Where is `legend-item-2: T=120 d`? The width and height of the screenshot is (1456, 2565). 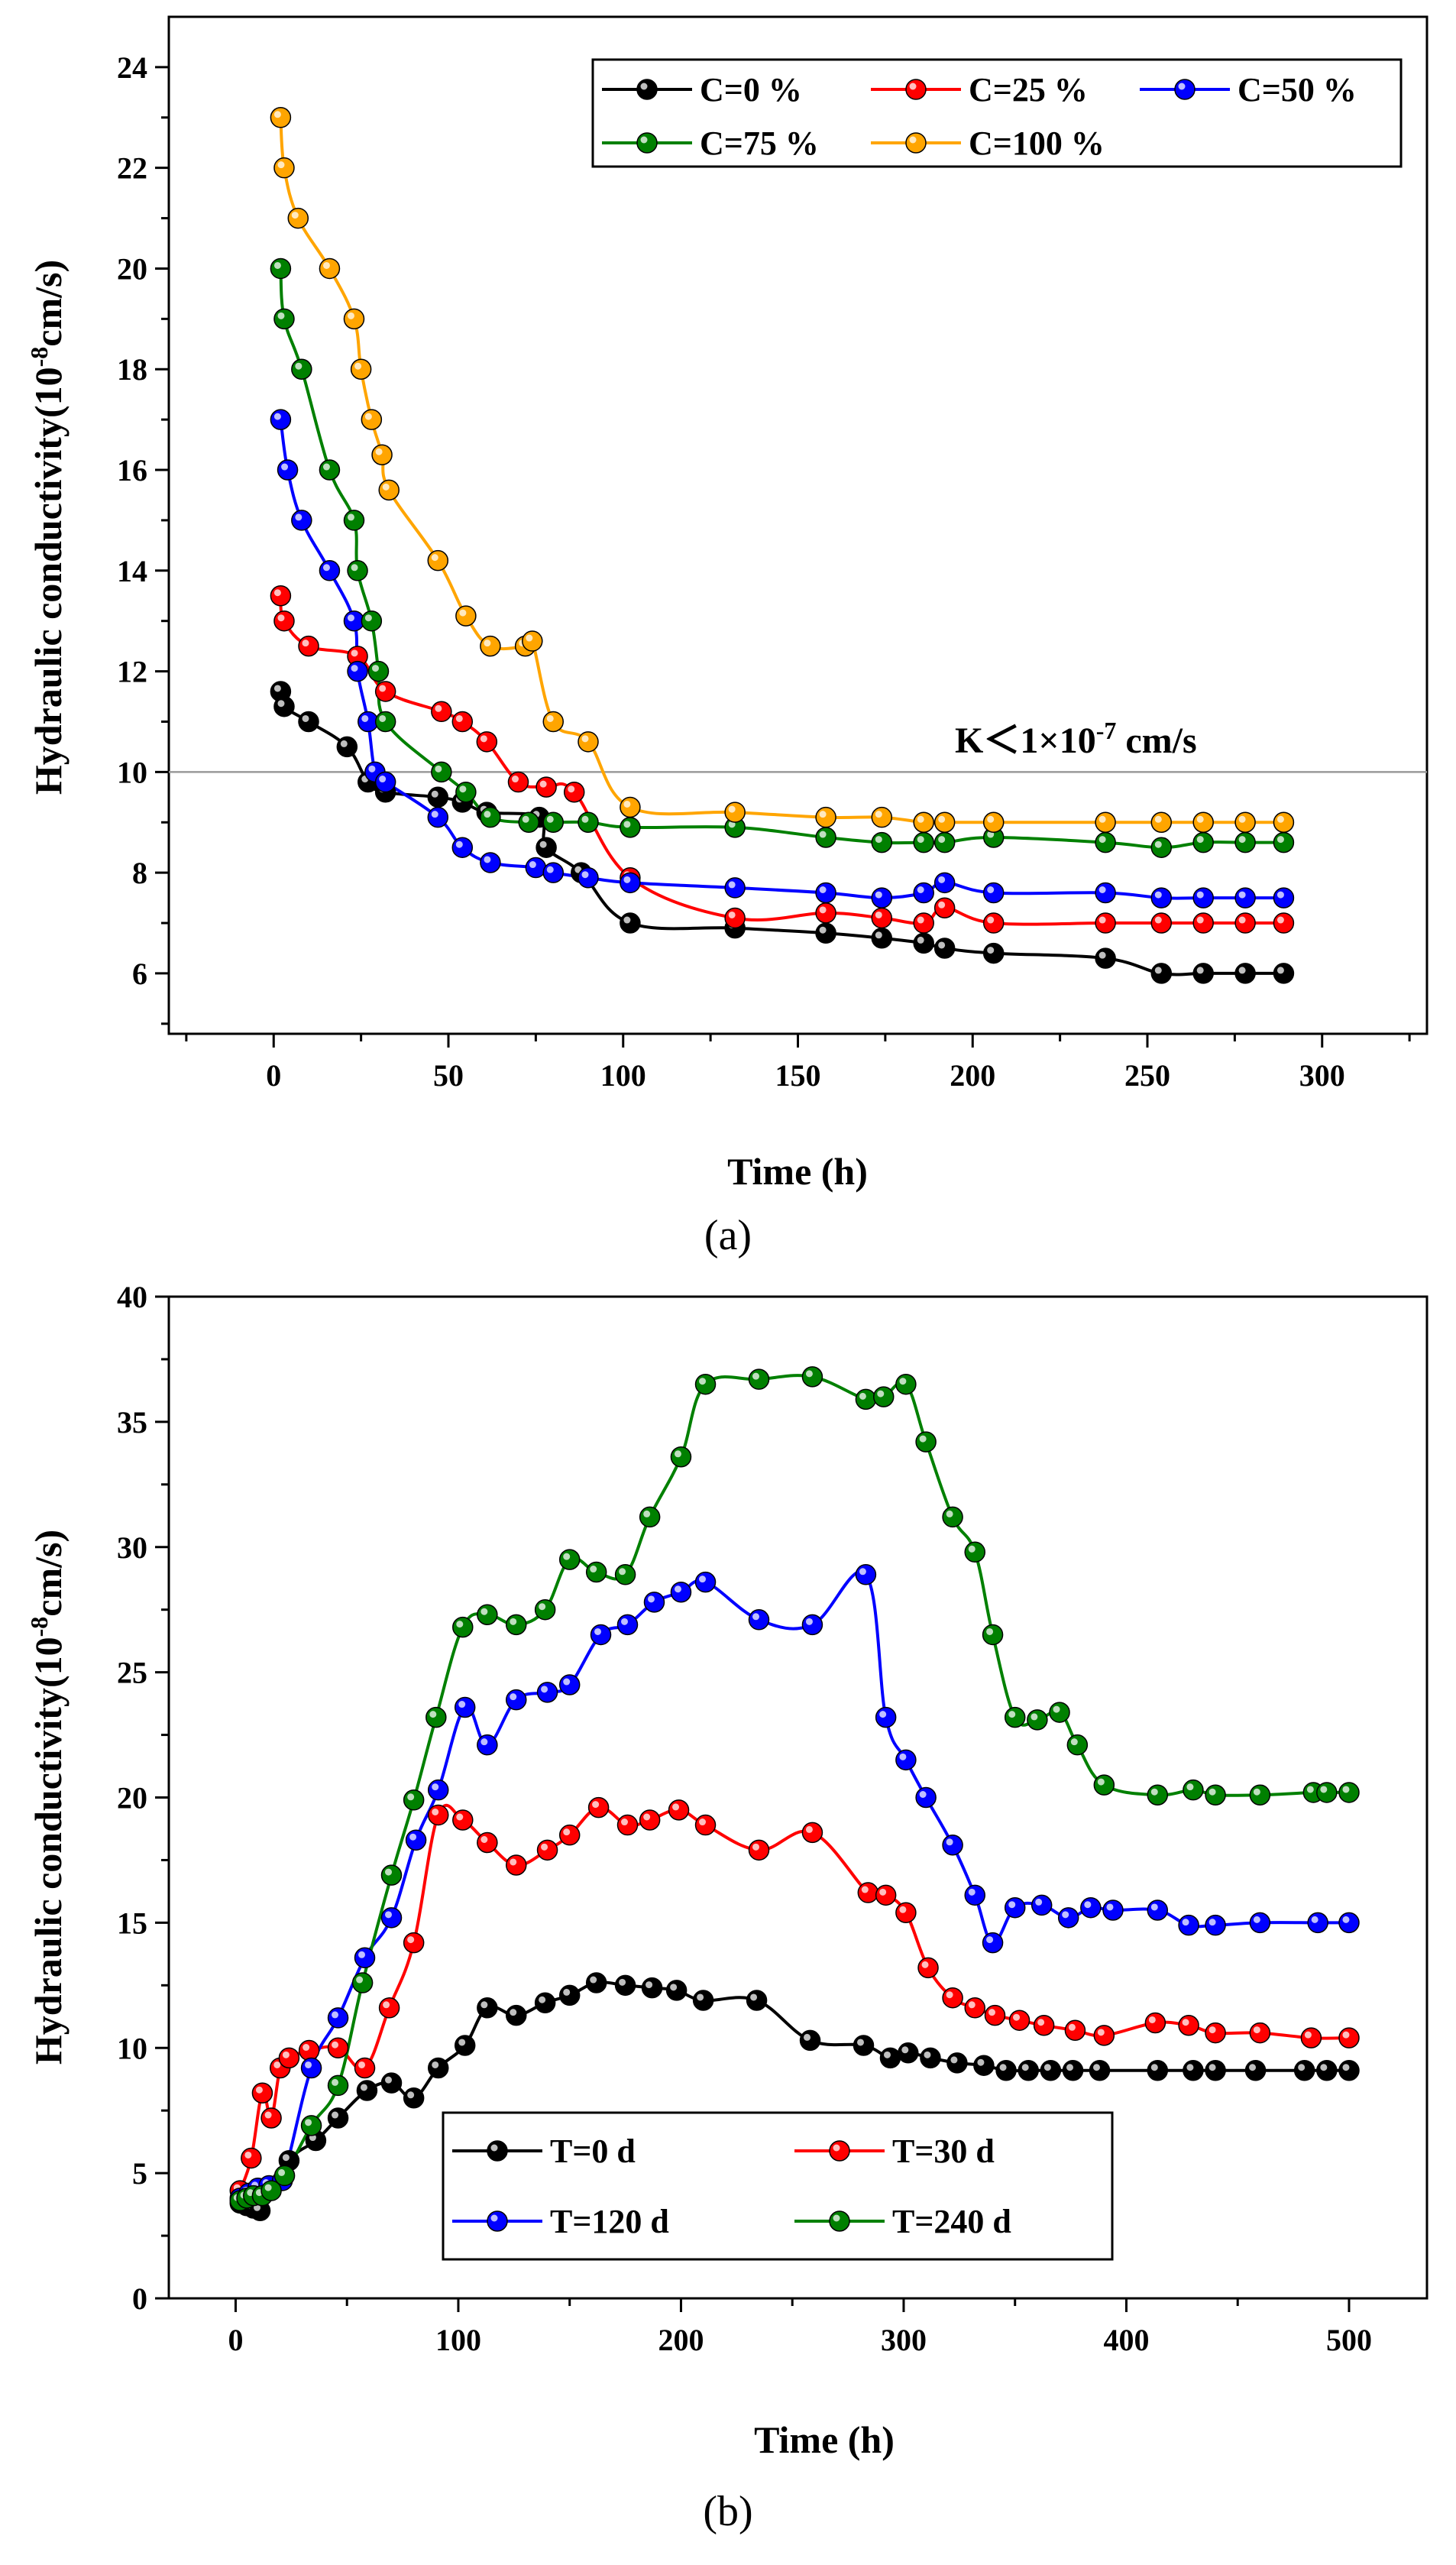
legend-item-2: T=120 d is located at coordinates (561, 2221).